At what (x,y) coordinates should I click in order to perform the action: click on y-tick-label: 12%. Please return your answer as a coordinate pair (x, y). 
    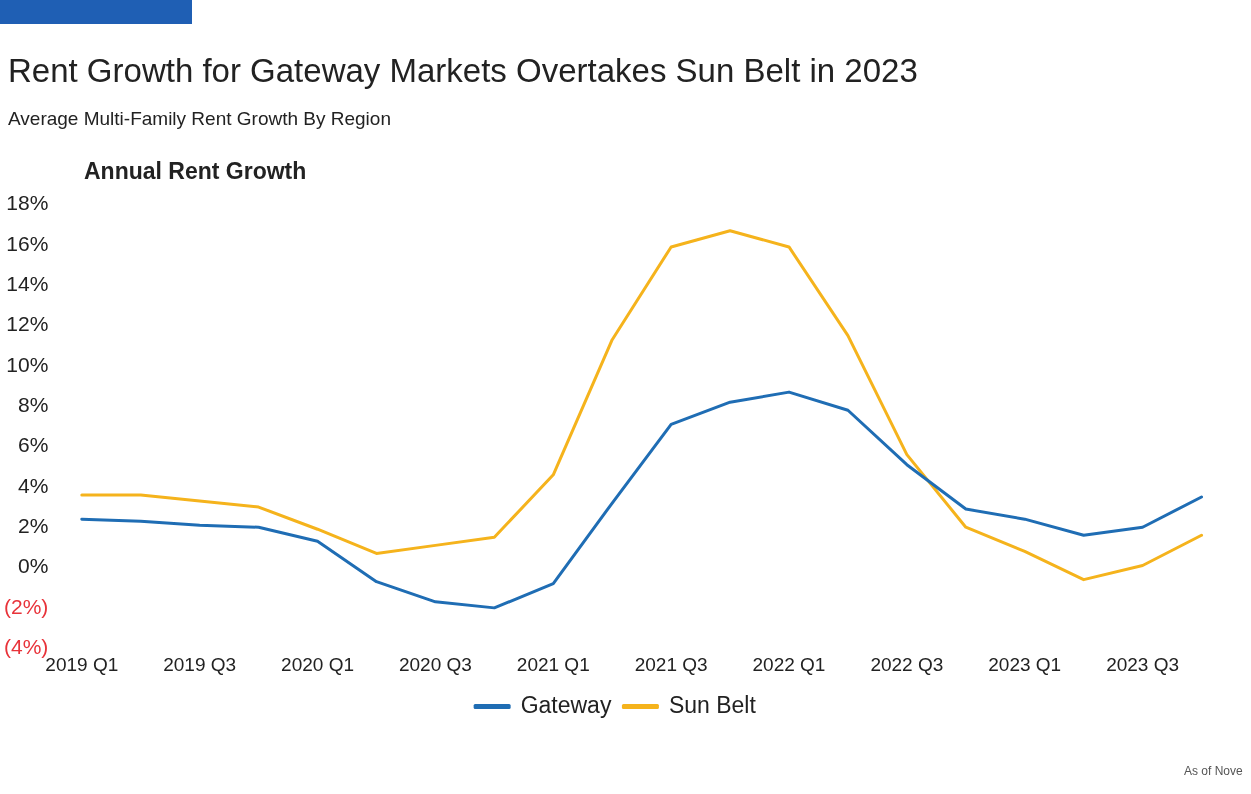
    Looking at the image, I should click on (27, 324).